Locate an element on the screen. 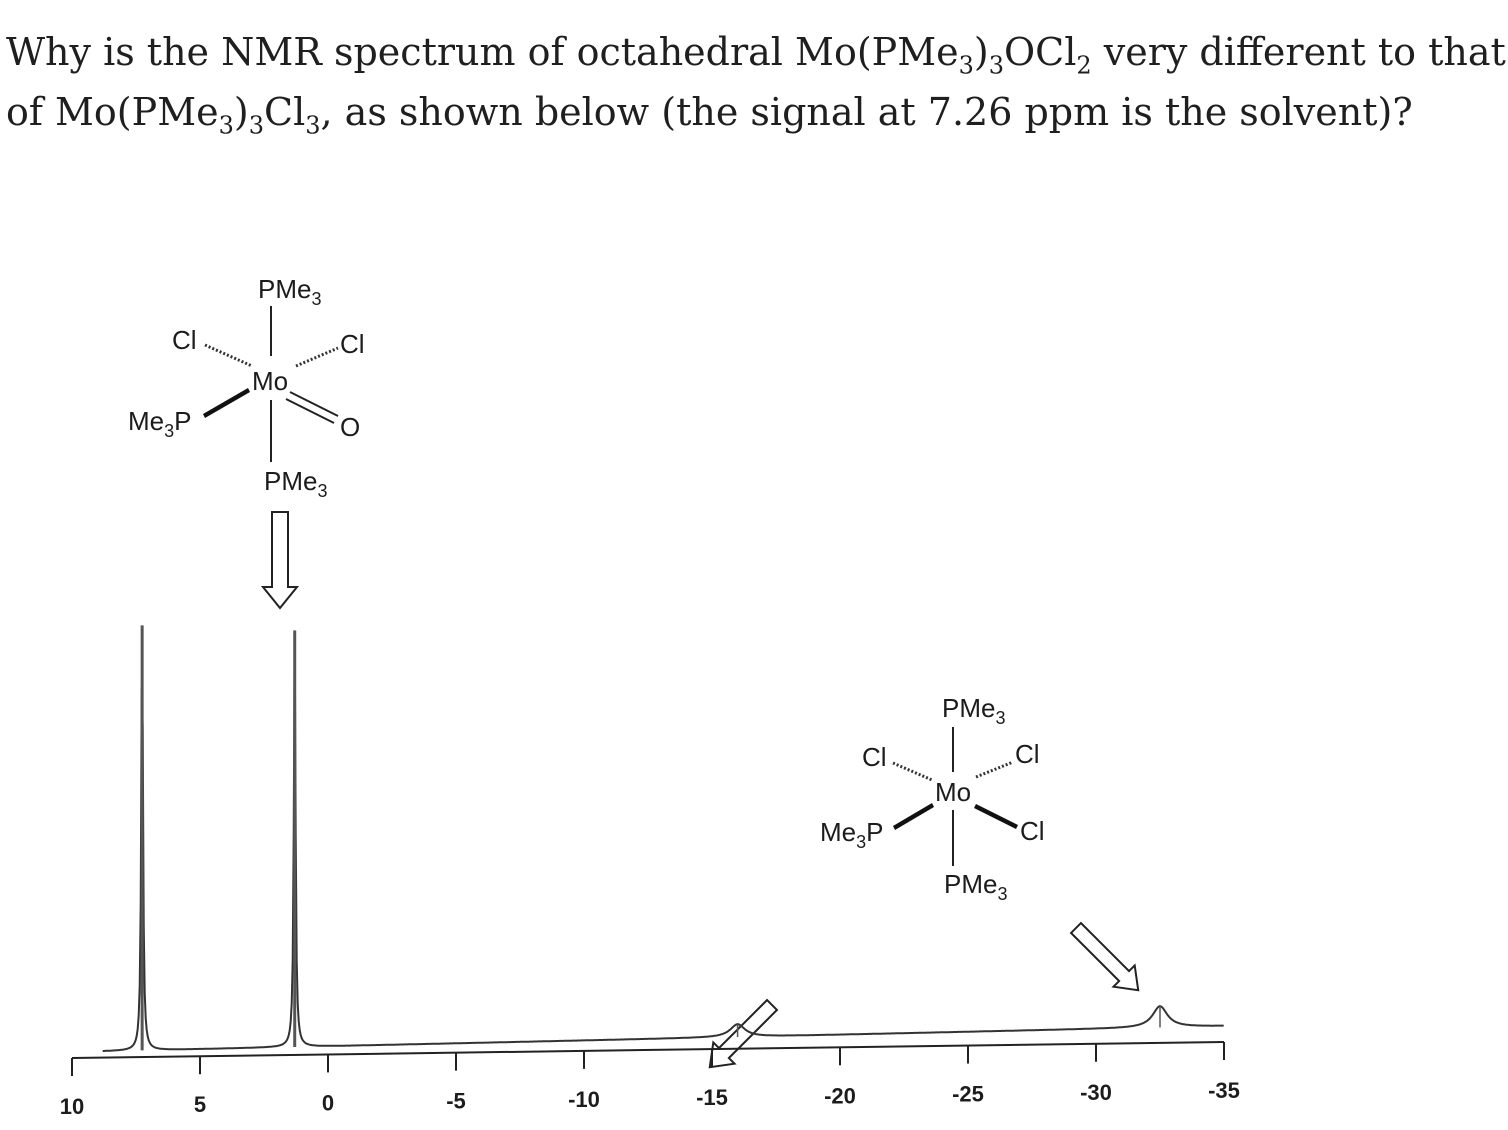 The width and height of the screenshot is (1508, 1130). x-tick-label: -25 is located at coordinates (968, 1094).